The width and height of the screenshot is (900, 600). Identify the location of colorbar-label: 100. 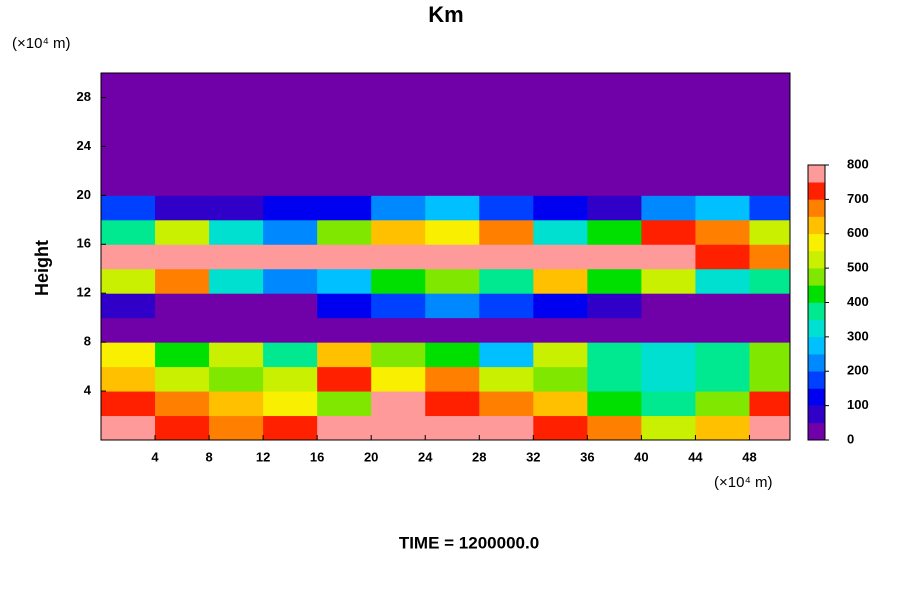
(858, 404).